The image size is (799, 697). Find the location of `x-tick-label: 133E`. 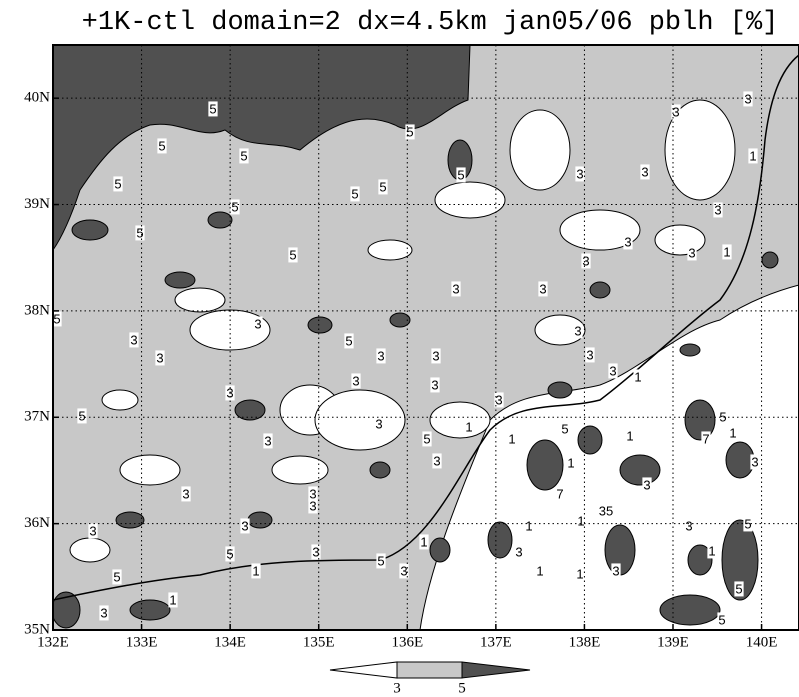

x-tick-label: 133E is located at coordinates (142, 642).